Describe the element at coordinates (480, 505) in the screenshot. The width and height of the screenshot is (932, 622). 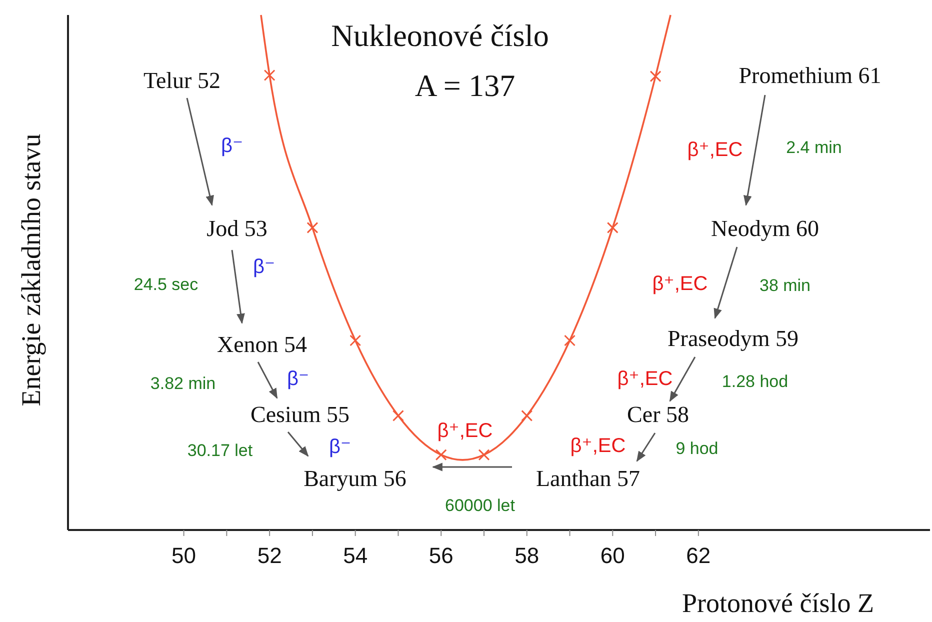
I see `annotation: 60000 let` at that location.